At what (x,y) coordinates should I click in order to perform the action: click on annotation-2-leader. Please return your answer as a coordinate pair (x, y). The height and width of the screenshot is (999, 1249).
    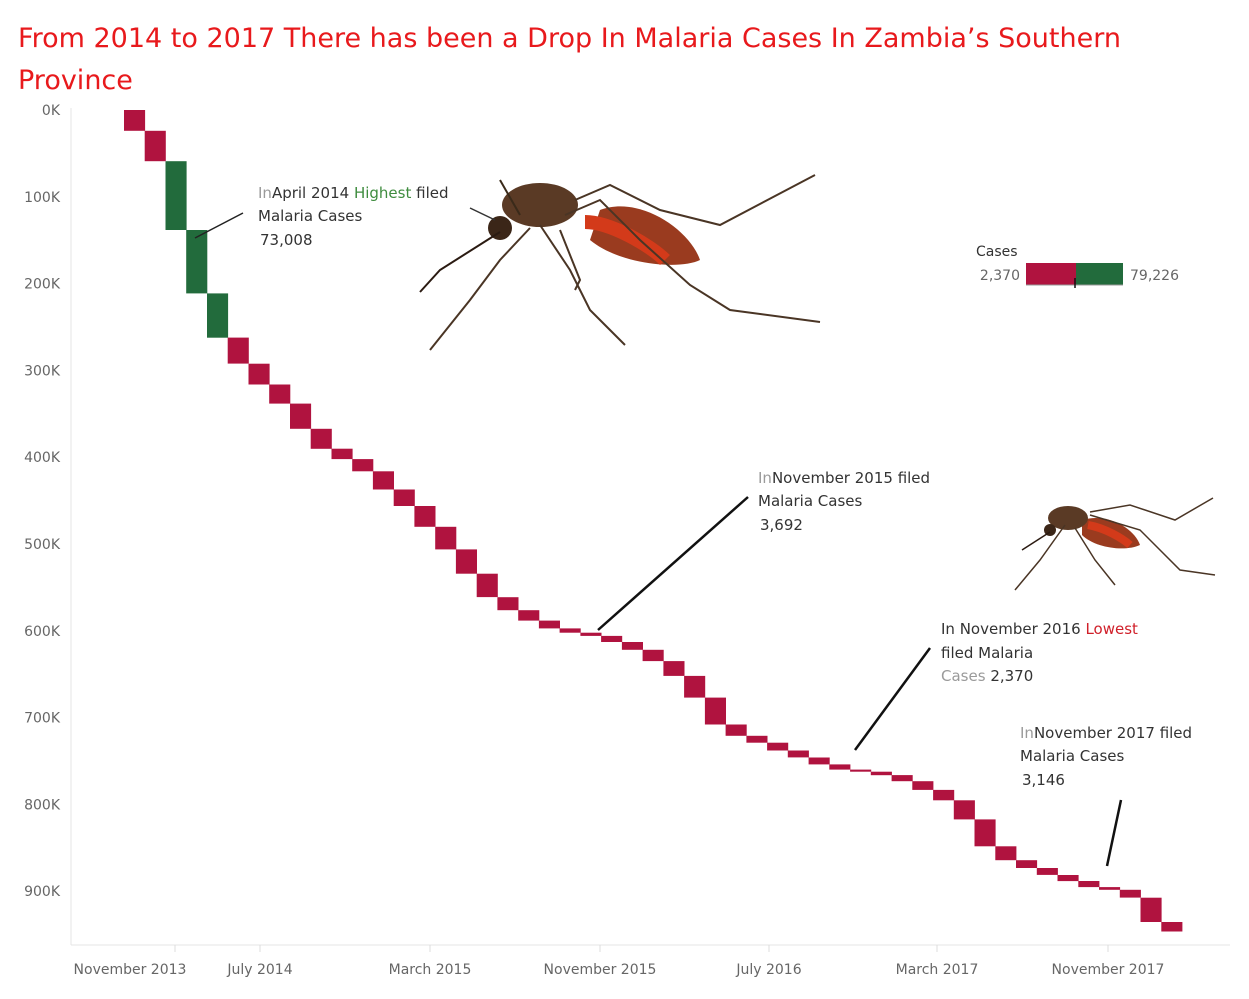
    Looking at the image, I should click on (673, 563).